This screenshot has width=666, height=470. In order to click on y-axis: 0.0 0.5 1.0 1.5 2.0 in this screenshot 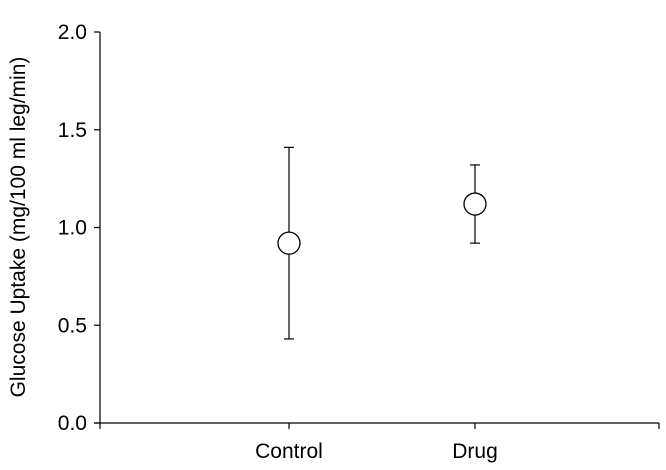, I will do `click(79, 228)`.